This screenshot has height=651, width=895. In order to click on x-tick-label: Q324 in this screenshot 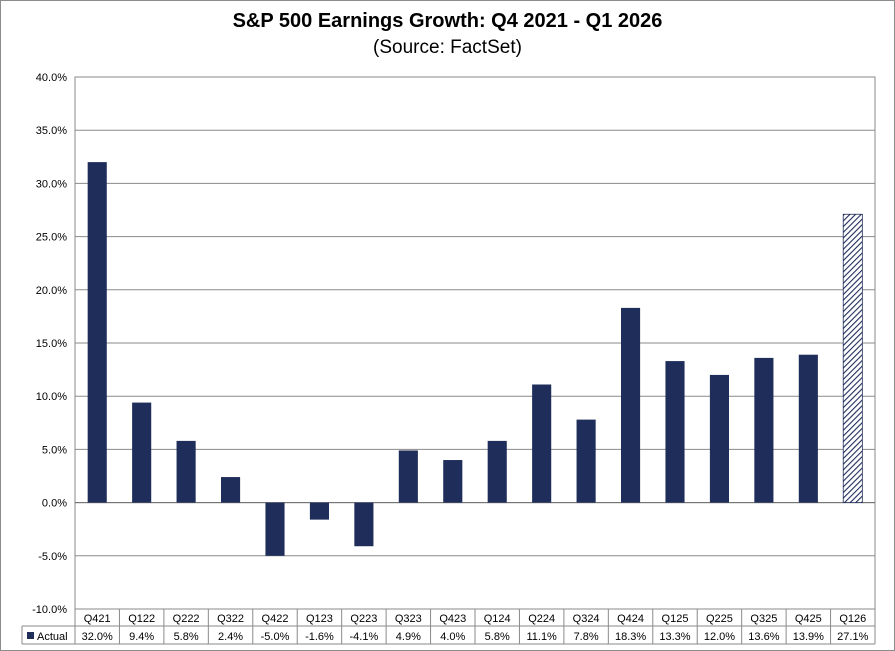, I will do `click(586, 619)`.